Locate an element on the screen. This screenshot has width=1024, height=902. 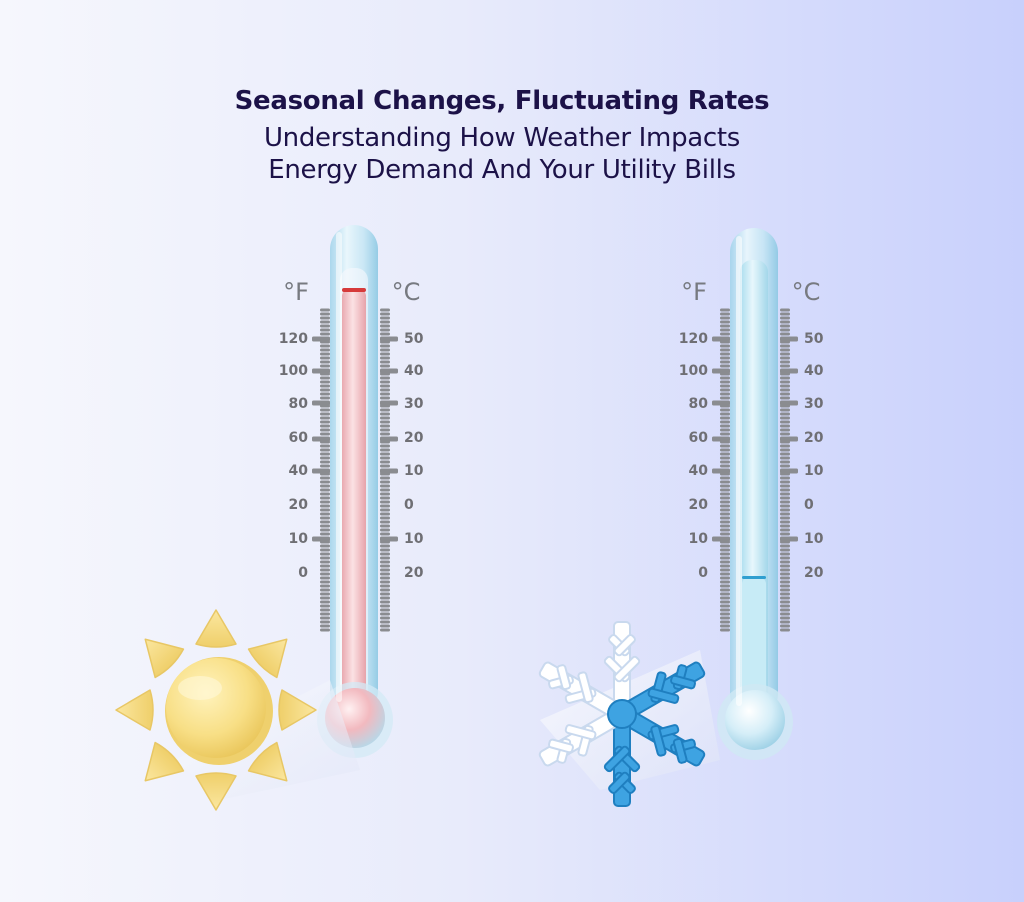
hot-celsius-tick-label: 30 is located at coordinates (414, 404).